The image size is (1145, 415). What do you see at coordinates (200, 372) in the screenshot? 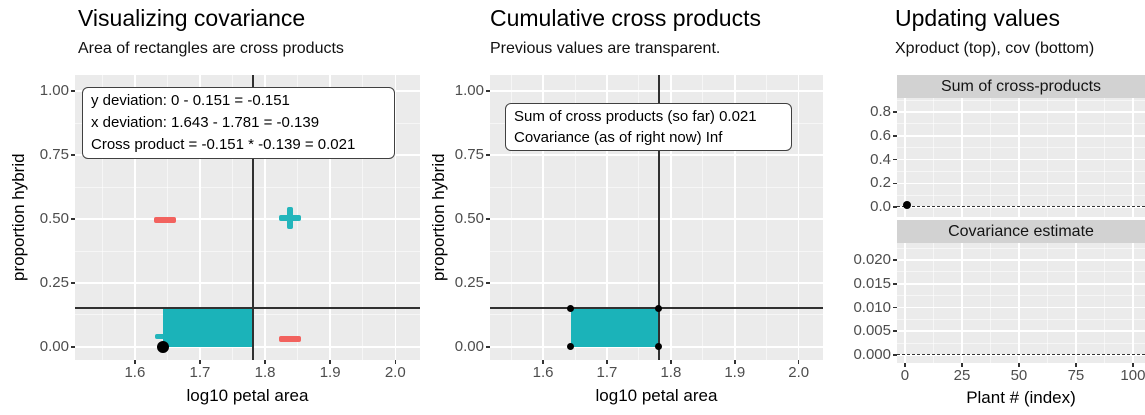
I see `x-tick-label: 1.7` at bounding box center [200, 372].